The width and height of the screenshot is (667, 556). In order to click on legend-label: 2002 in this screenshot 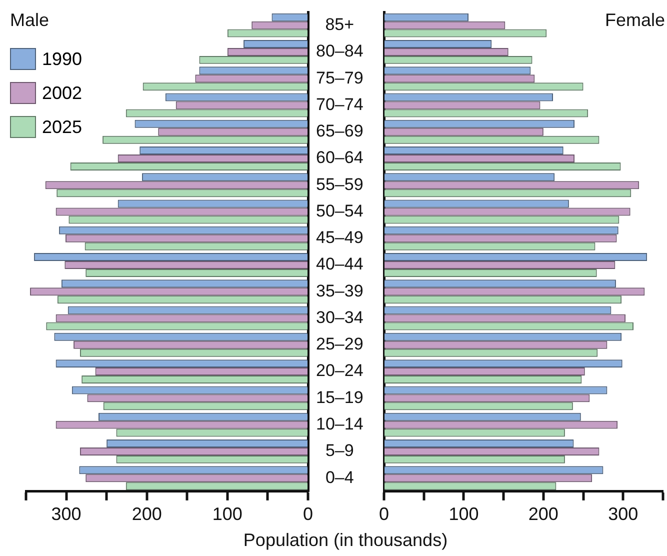, I will do `click(62, 93)`.